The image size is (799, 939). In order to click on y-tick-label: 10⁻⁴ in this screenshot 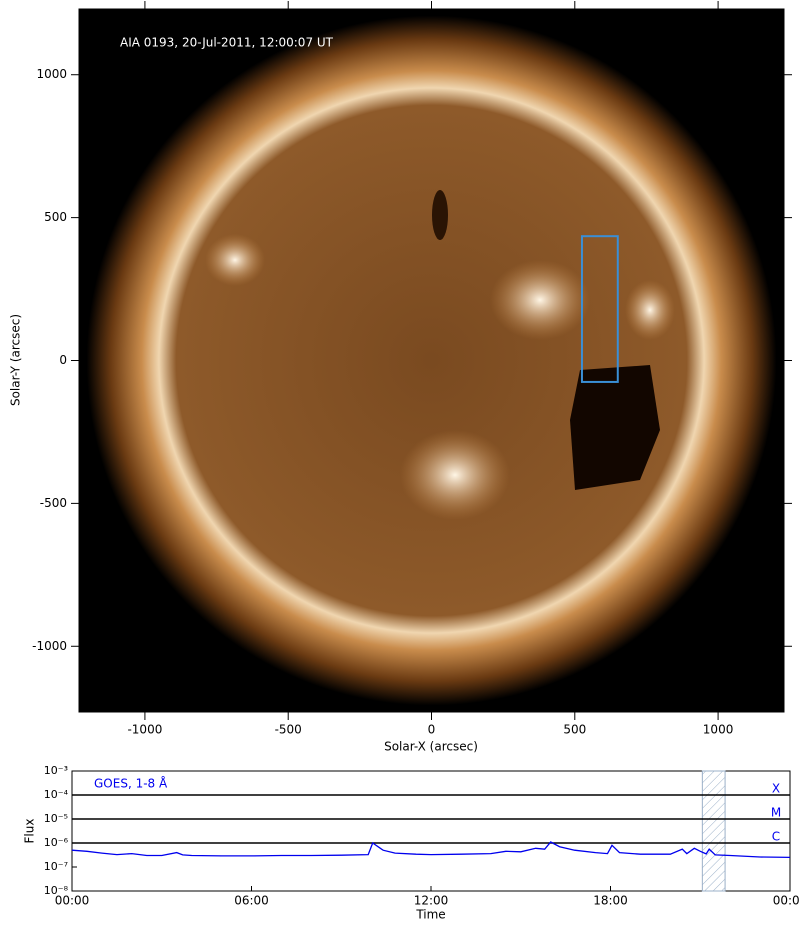, I will do `click(56, 794)`.